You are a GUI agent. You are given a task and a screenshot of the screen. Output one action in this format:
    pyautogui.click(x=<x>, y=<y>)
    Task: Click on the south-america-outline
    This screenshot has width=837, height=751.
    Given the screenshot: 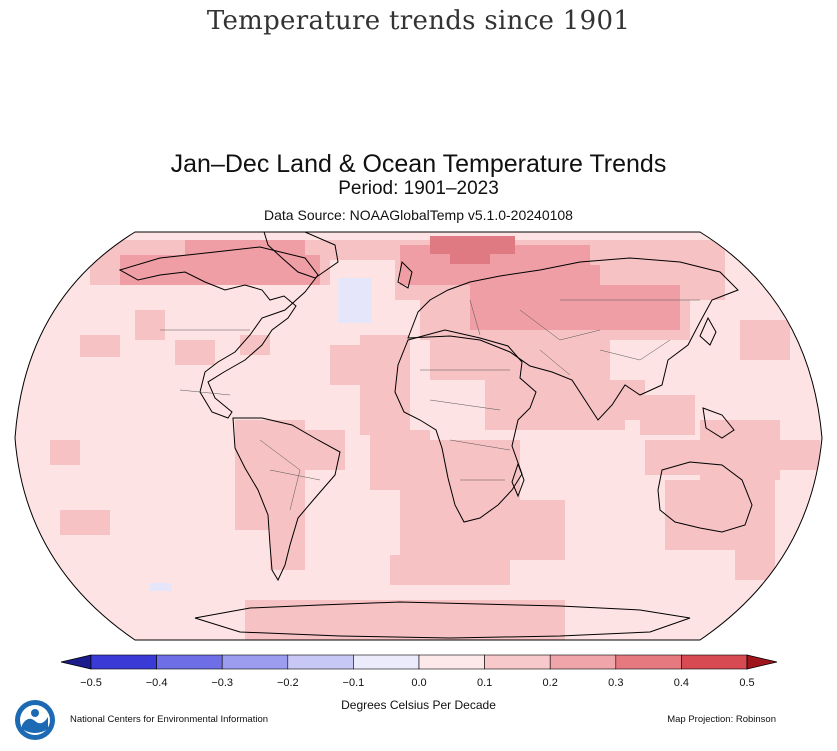 What is the action you would take?
    pyautogui.click(x=286, y=499)
    